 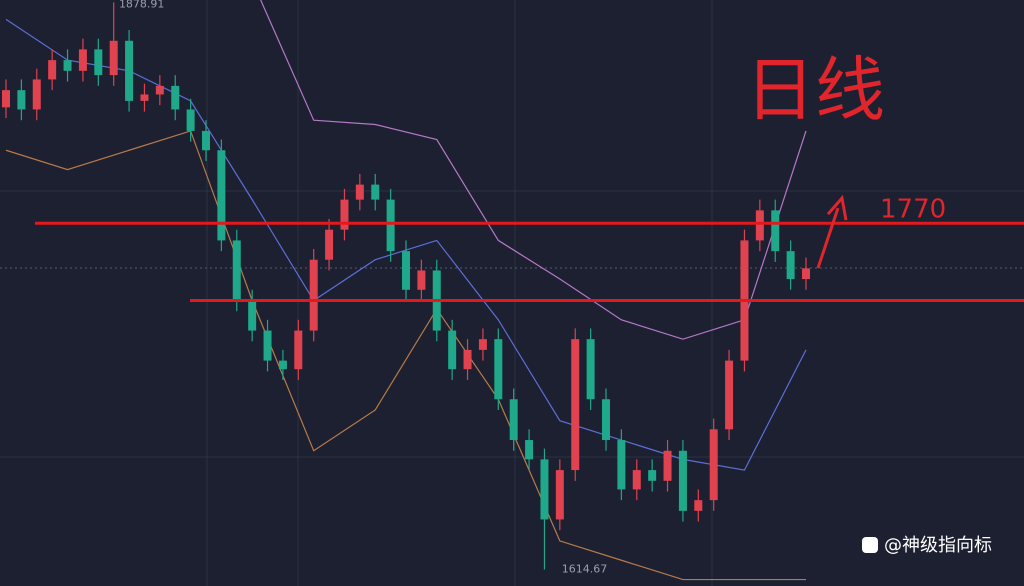 What do you see at coordinates (913, 210) in the screenshot?
I see `target-label: 1770` at bounding box center [913, 210].